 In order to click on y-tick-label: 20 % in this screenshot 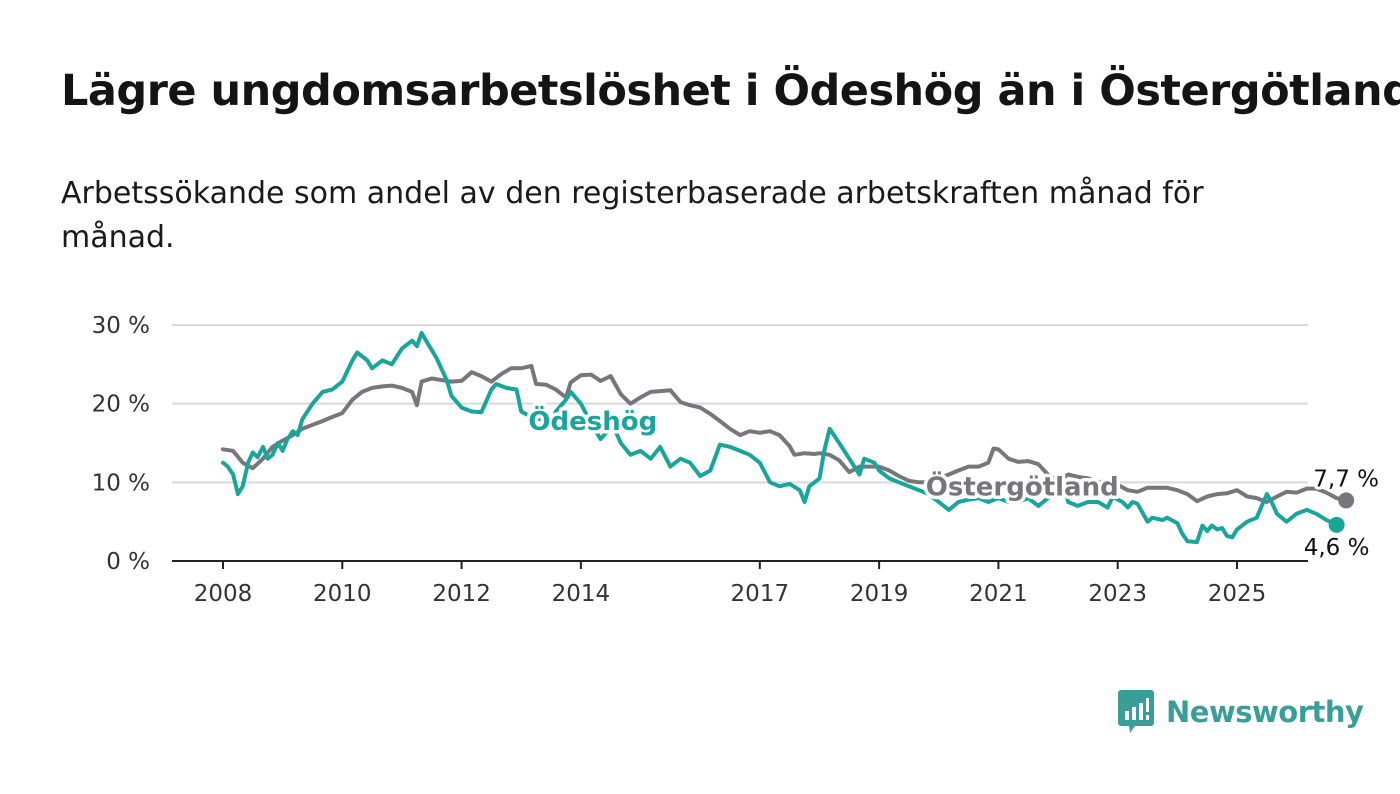, I will do `click(121, 405)`.